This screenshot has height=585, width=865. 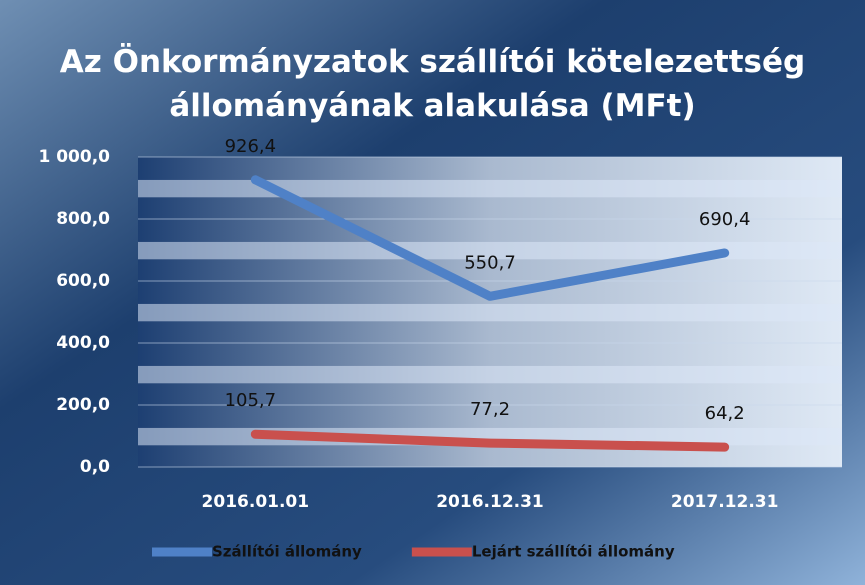 What do you see at coordinates (83, 405) in the screenshot?
I see `y-tick-label: 200,0` at bounding box center [83, 405].